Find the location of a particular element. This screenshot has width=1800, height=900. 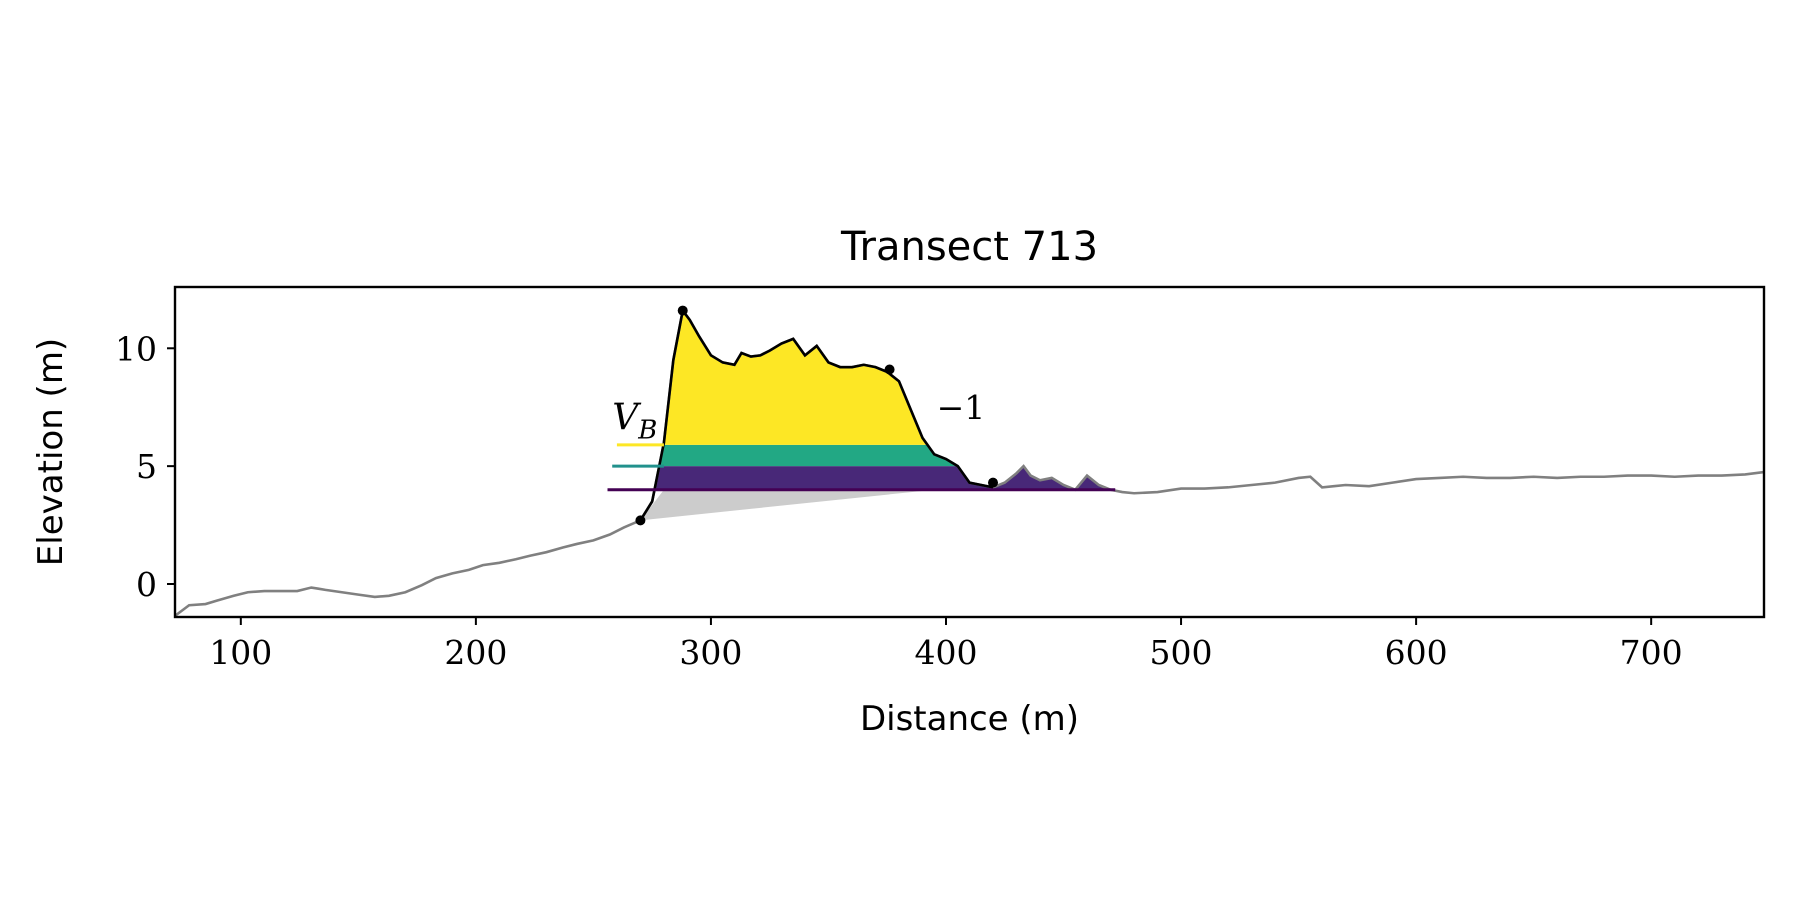

x-tick-label: 500 is located at coordinates (1181, 652).